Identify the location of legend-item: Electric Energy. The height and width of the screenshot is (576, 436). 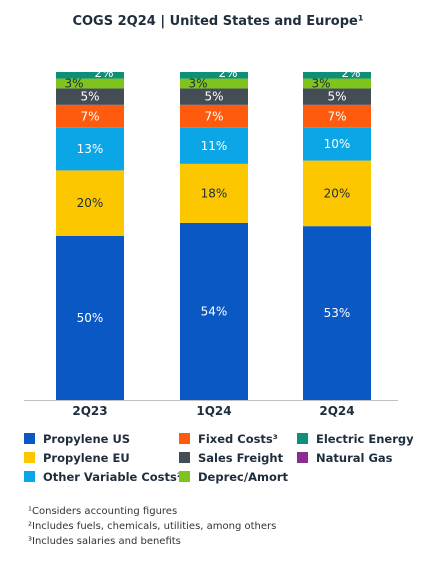
(360, 438).